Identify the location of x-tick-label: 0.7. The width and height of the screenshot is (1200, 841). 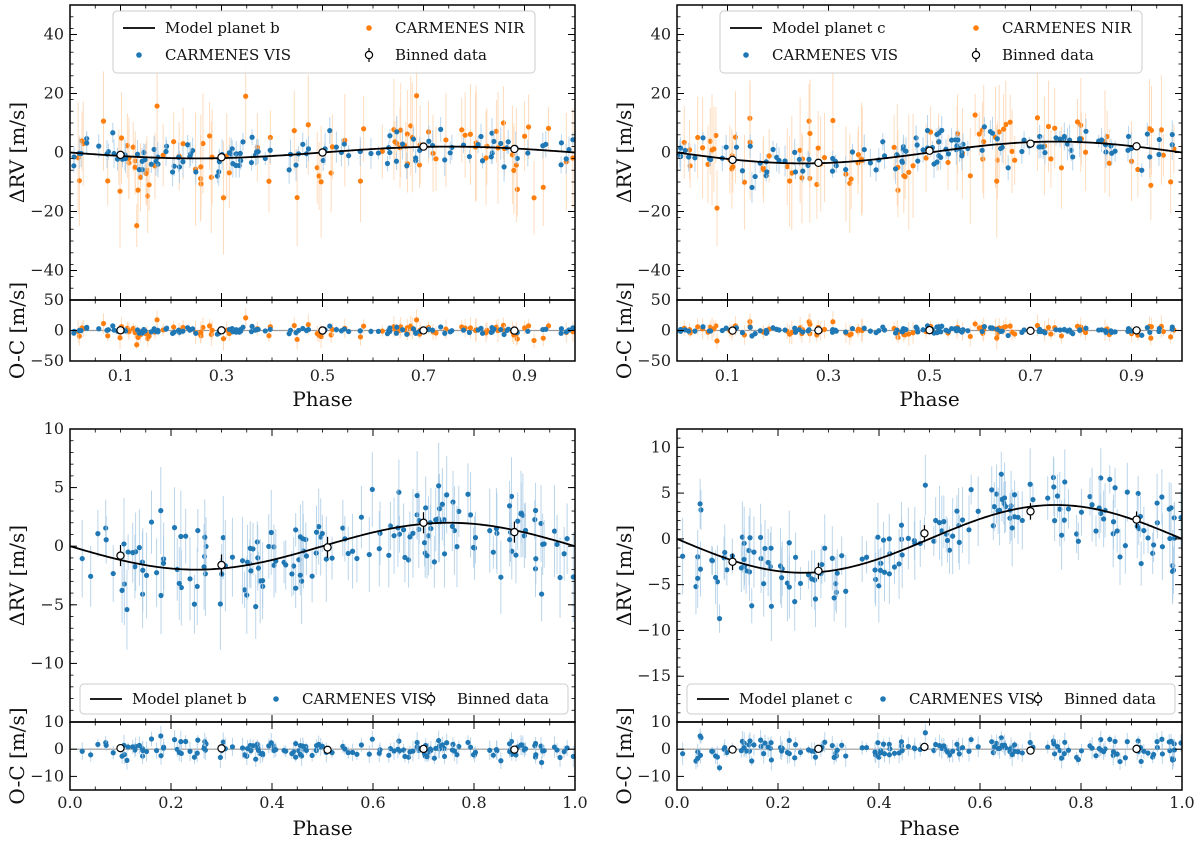
(1030, 375).